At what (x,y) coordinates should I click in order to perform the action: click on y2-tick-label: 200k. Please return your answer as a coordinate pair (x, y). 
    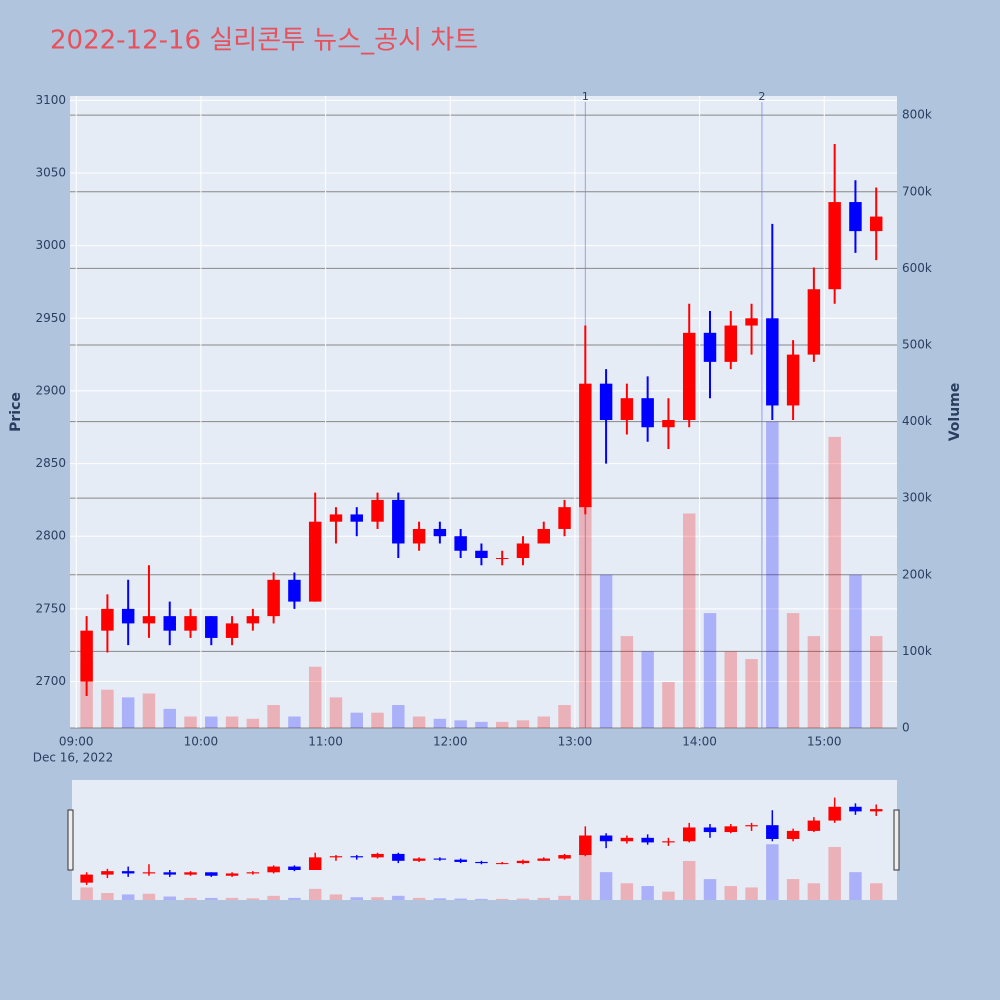
    Looking at the image, I should click on (917, 574).